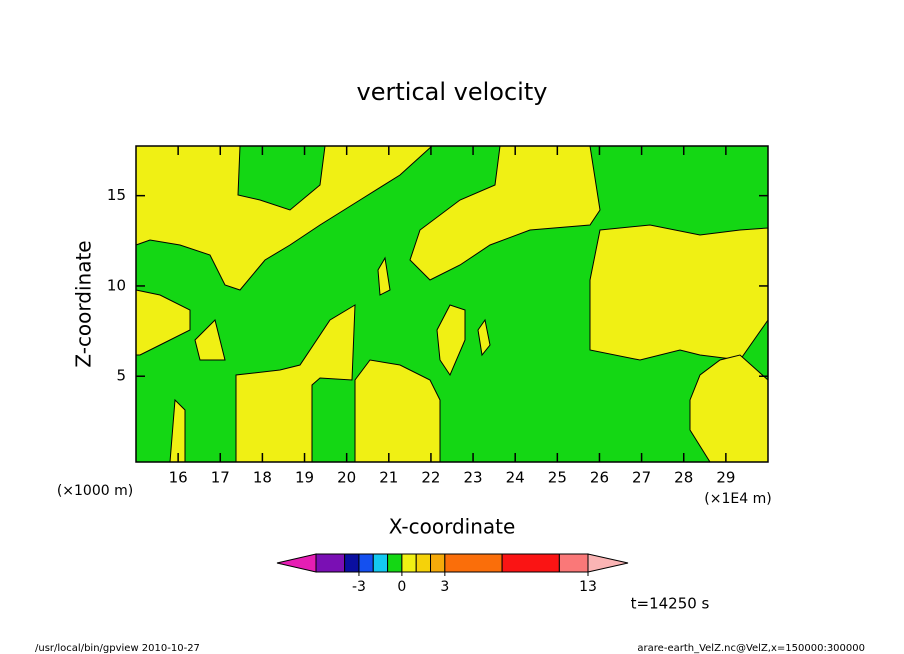 The height and width of the screenshot is (654, 904). What do you see at coordinates (430, 478) in the screenshot?
I see `x-tick-label: 22` at bounding box center [430, 478].